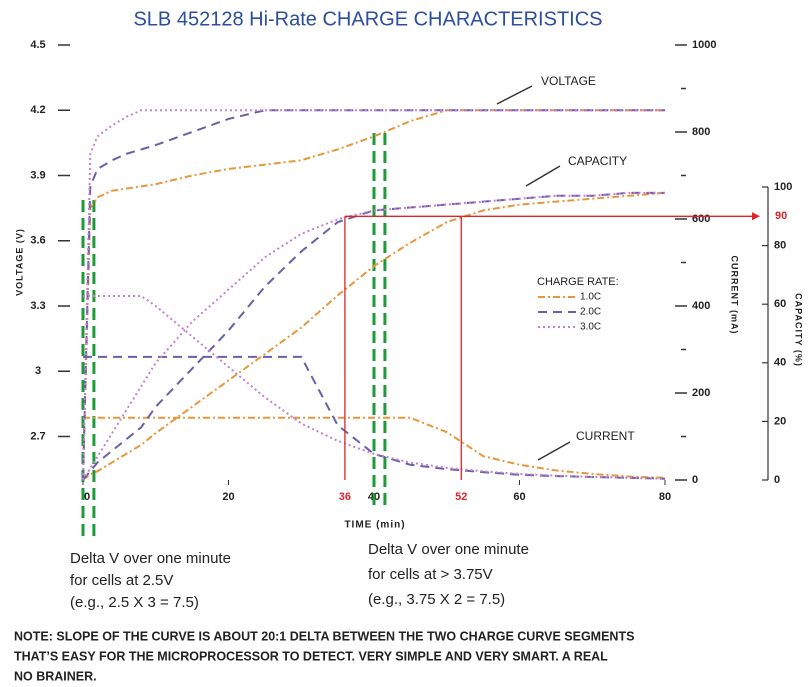  What do you see at coordinates (701, 132) in the screenshot?
I see `y2-tick-label: 800` at bounding box center [701, 132].